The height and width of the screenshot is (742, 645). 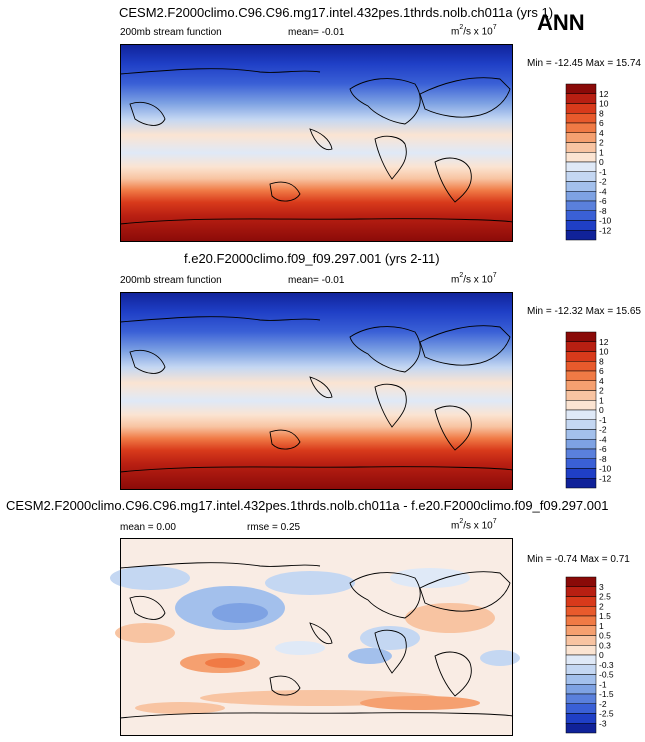 I want to click on colorbar-2-label-3: 6, so click(x=601, y=371).